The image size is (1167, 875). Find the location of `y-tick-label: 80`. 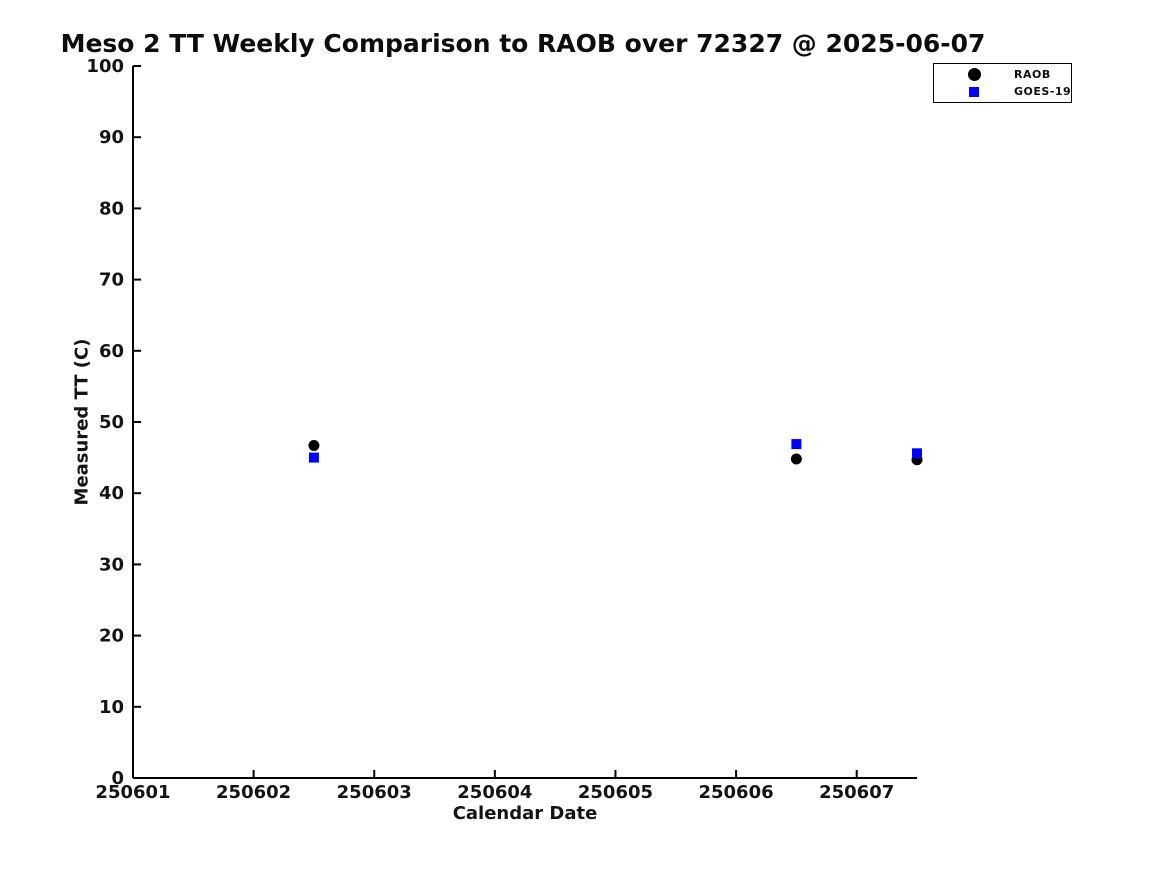

y-tick-label: 80 is located at coordinates (111, 208).